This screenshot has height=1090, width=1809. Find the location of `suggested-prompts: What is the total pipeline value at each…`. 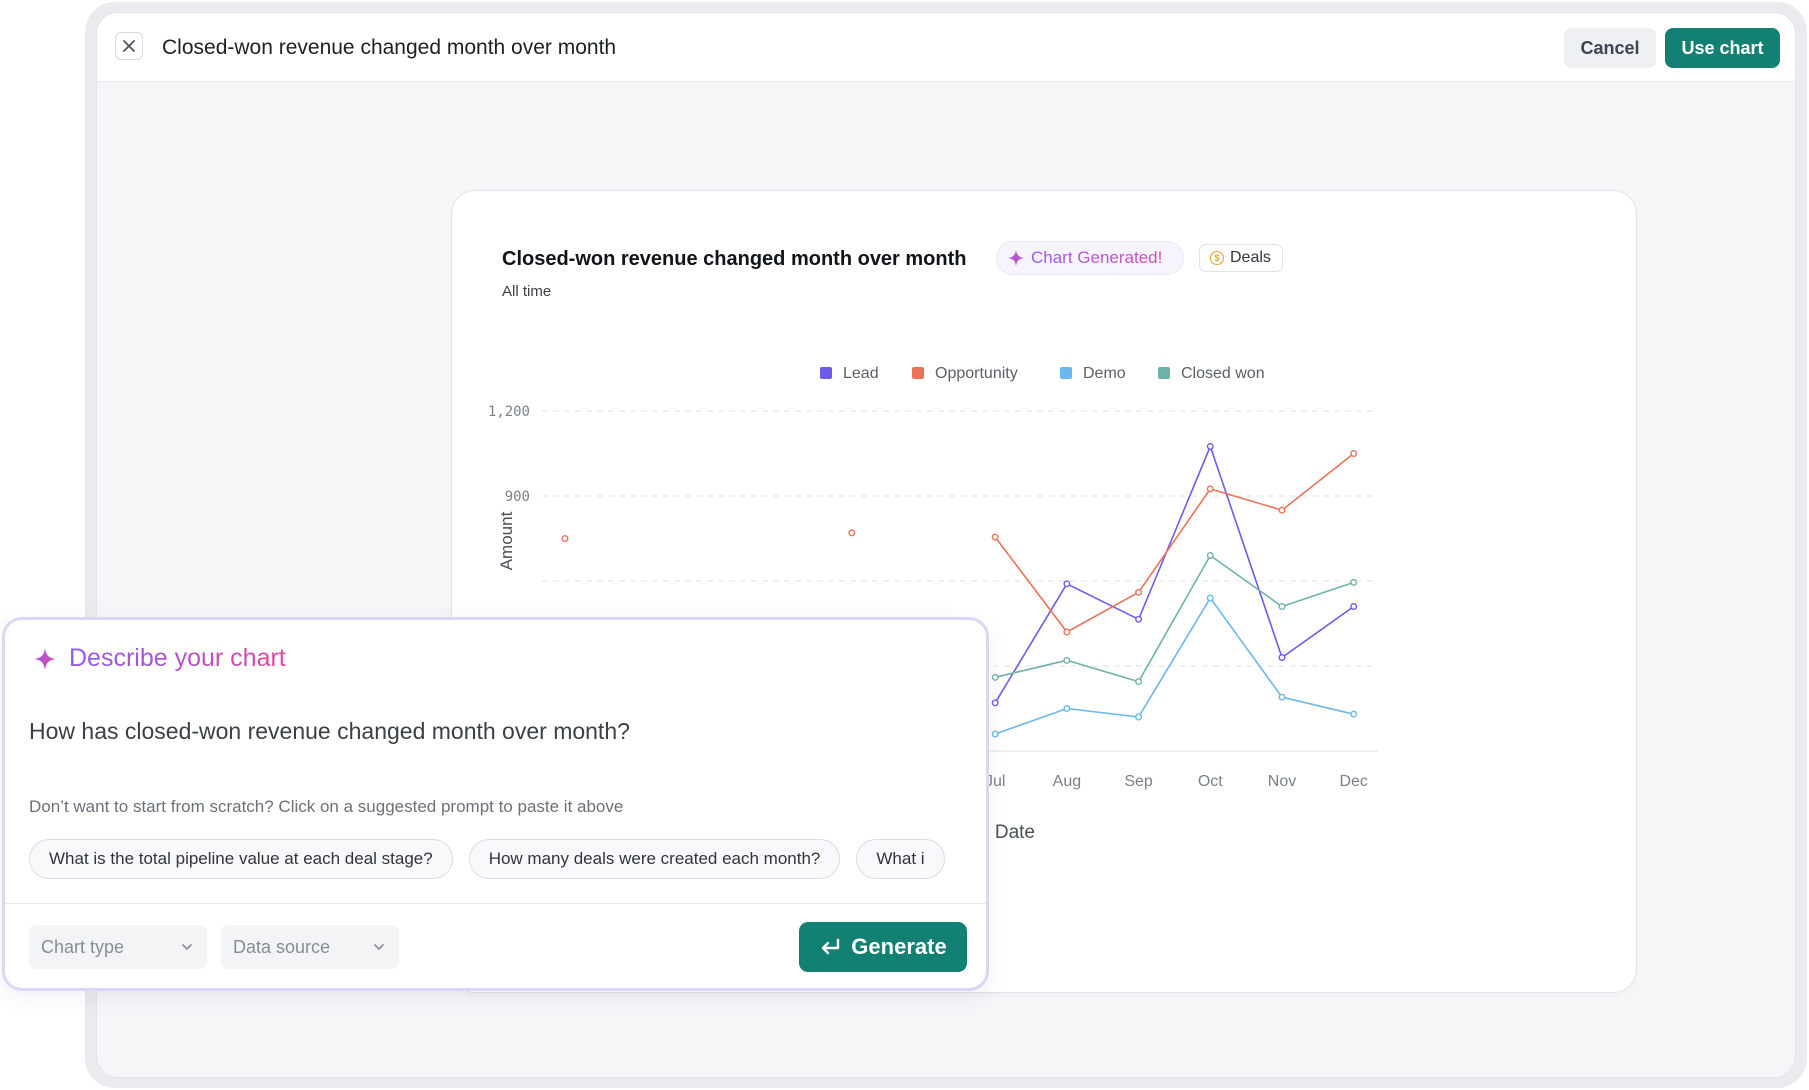

suggested-prompts: What is the total pipeline value at each… is located at coordinates (487, 859).